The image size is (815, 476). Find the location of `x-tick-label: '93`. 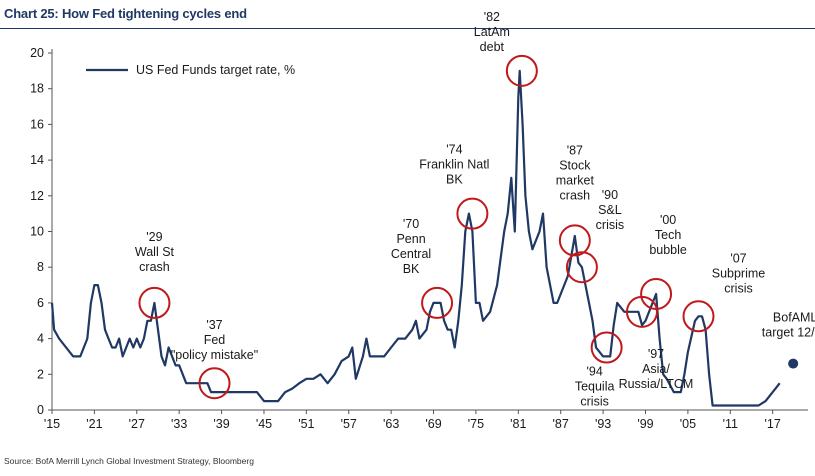

x-tick-label: '93 is located at coordinates (603, 424).